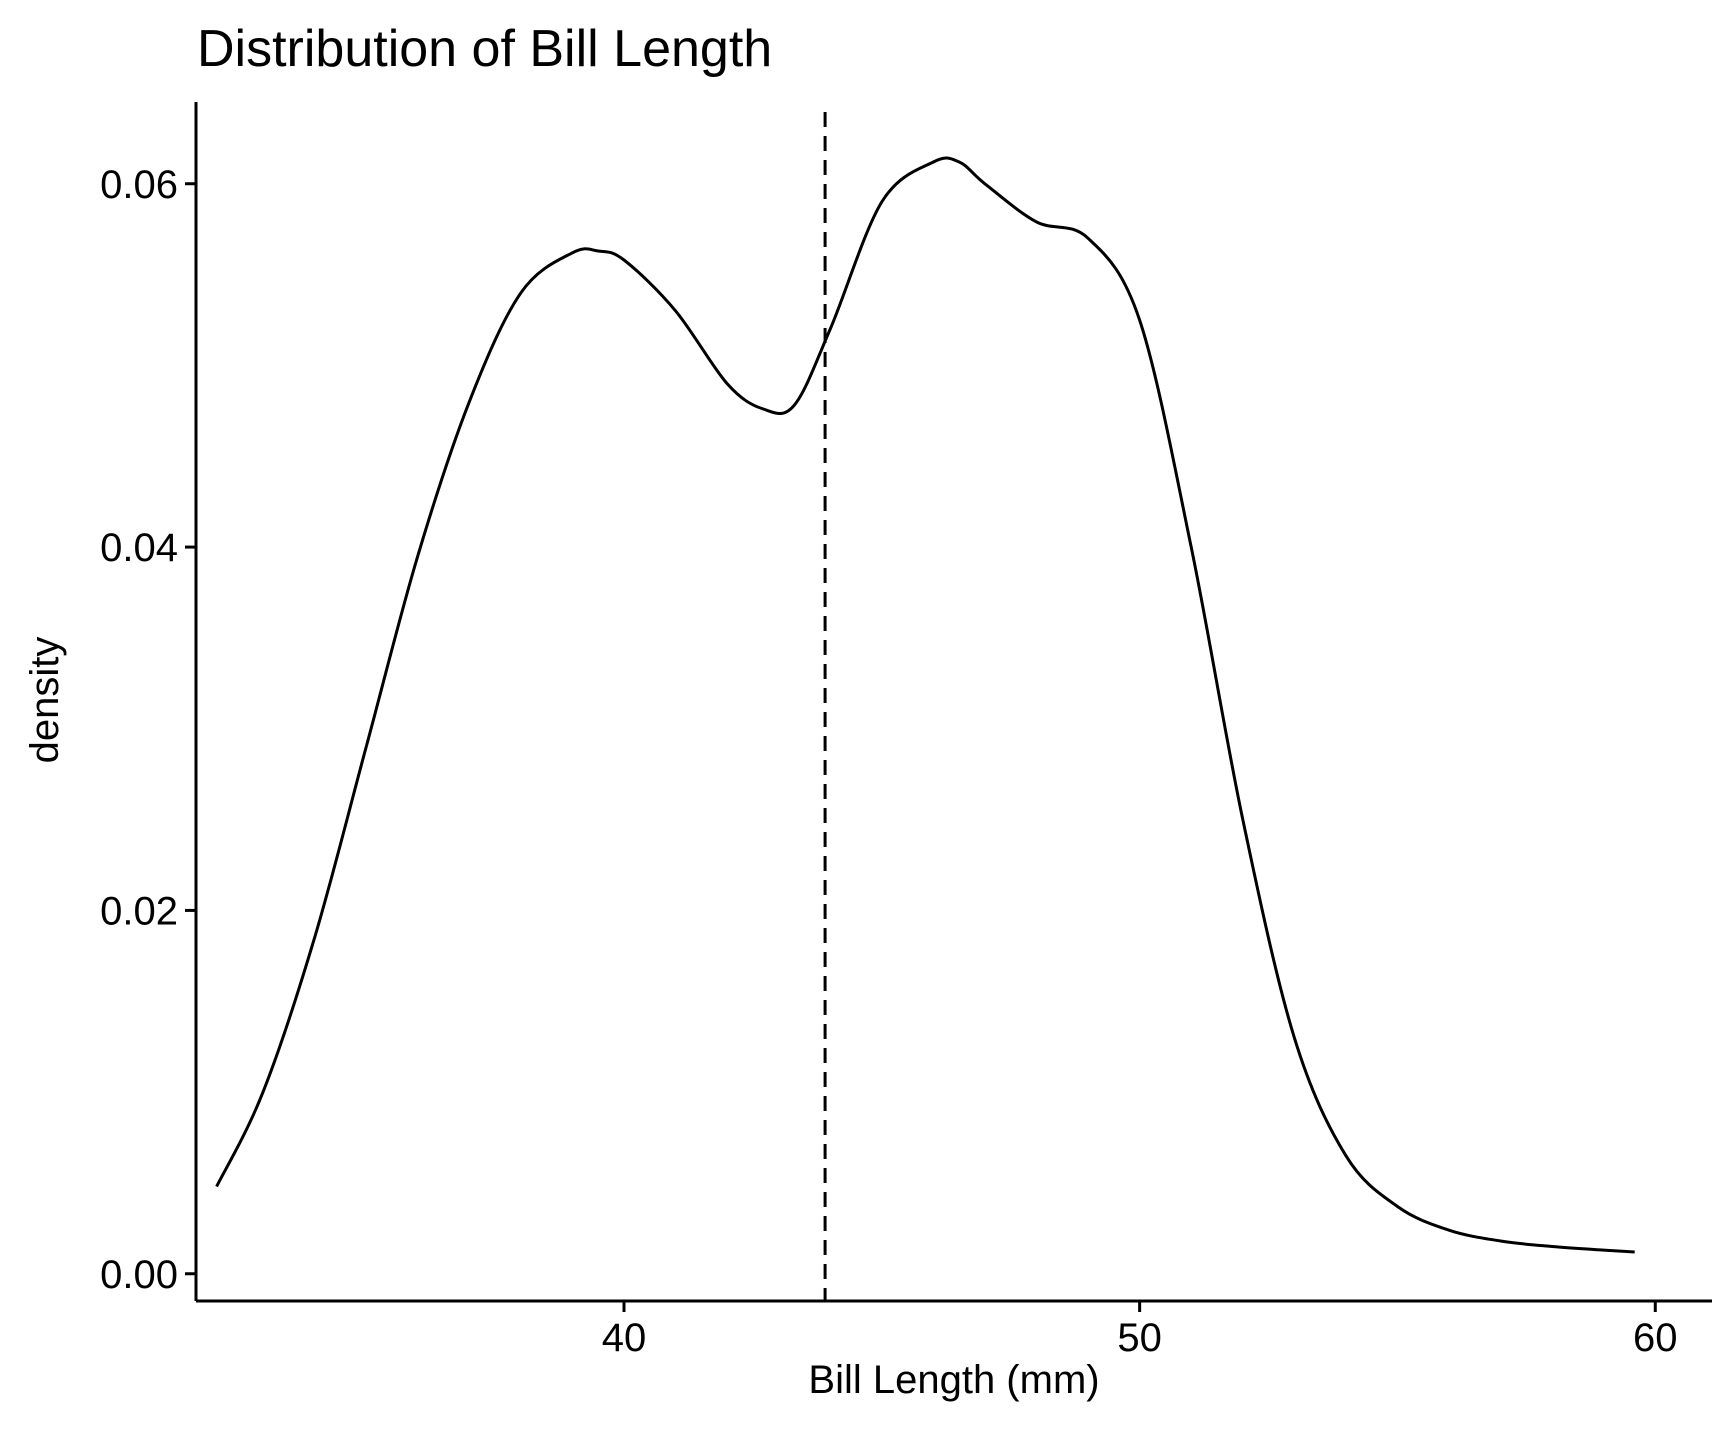  I want to click on y-axis-title: density, so click(45, 700).